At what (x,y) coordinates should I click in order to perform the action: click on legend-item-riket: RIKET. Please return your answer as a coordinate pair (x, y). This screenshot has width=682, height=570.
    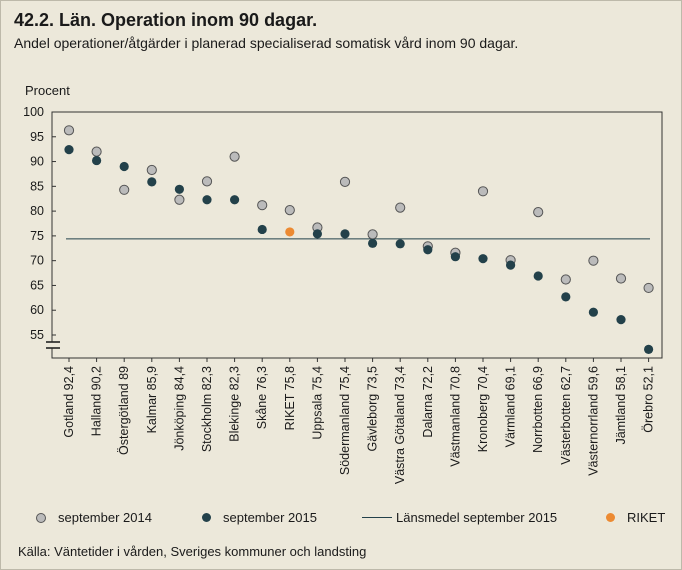
    Looking at the image, I should click on (635, 517).